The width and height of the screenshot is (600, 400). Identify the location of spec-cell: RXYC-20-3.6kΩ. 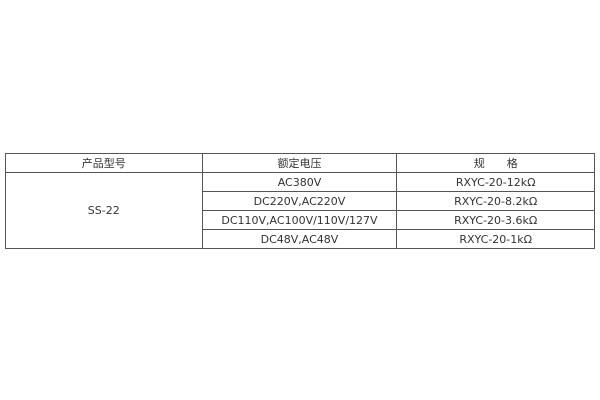
(495, 220).